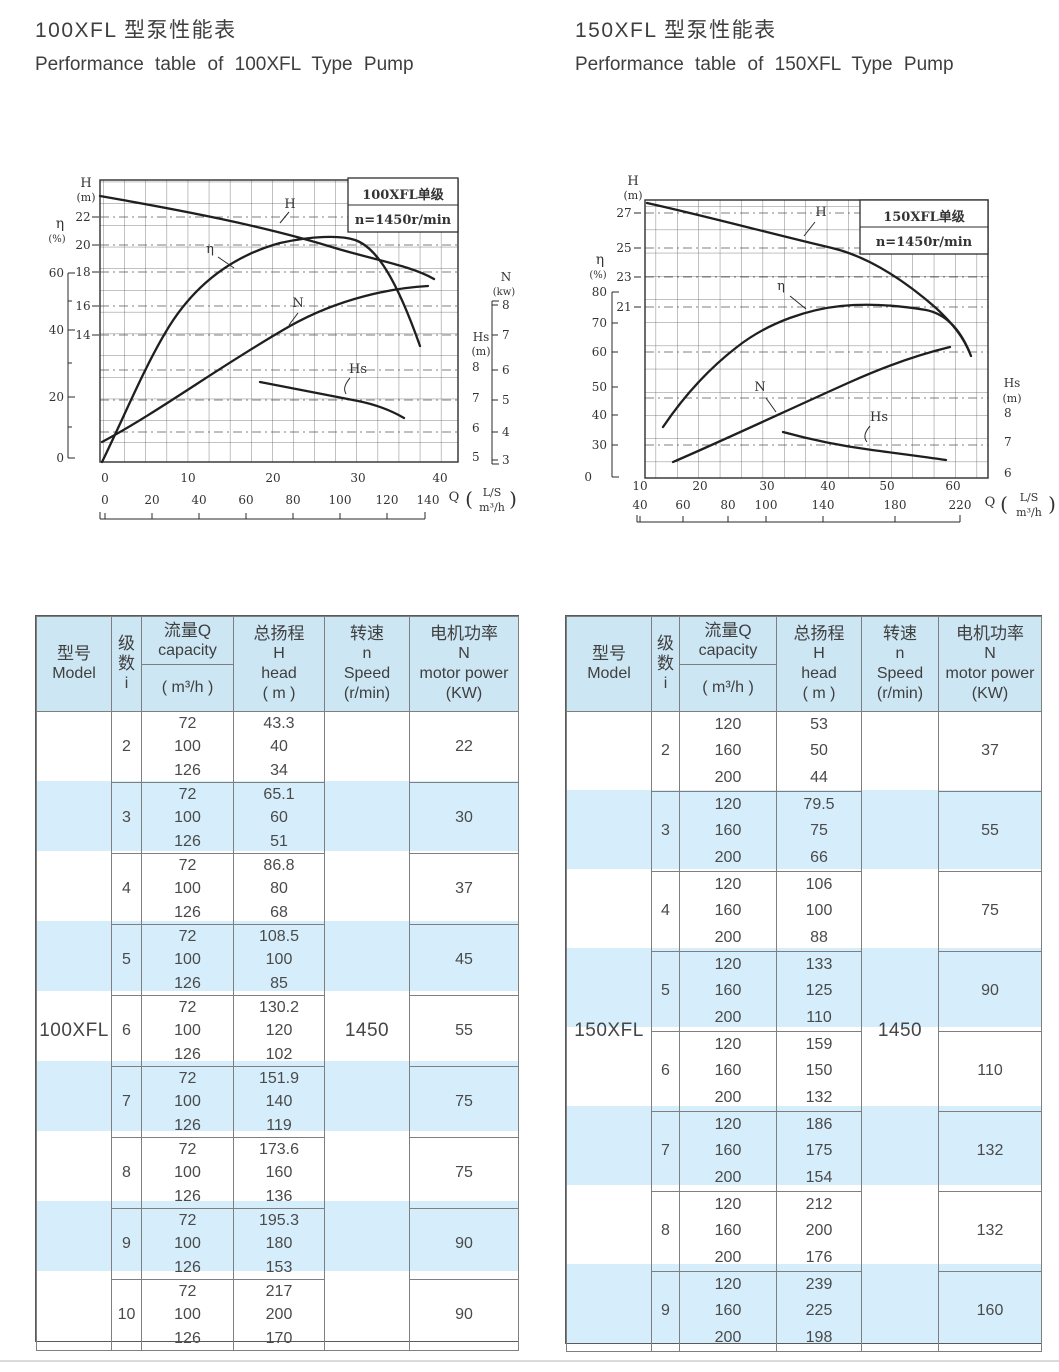 The width and height of the screenshot is (1059, 1372). Describe the element at coordinates (990, 1311) in the screenshot. I see `power-cell: 160` at that location.